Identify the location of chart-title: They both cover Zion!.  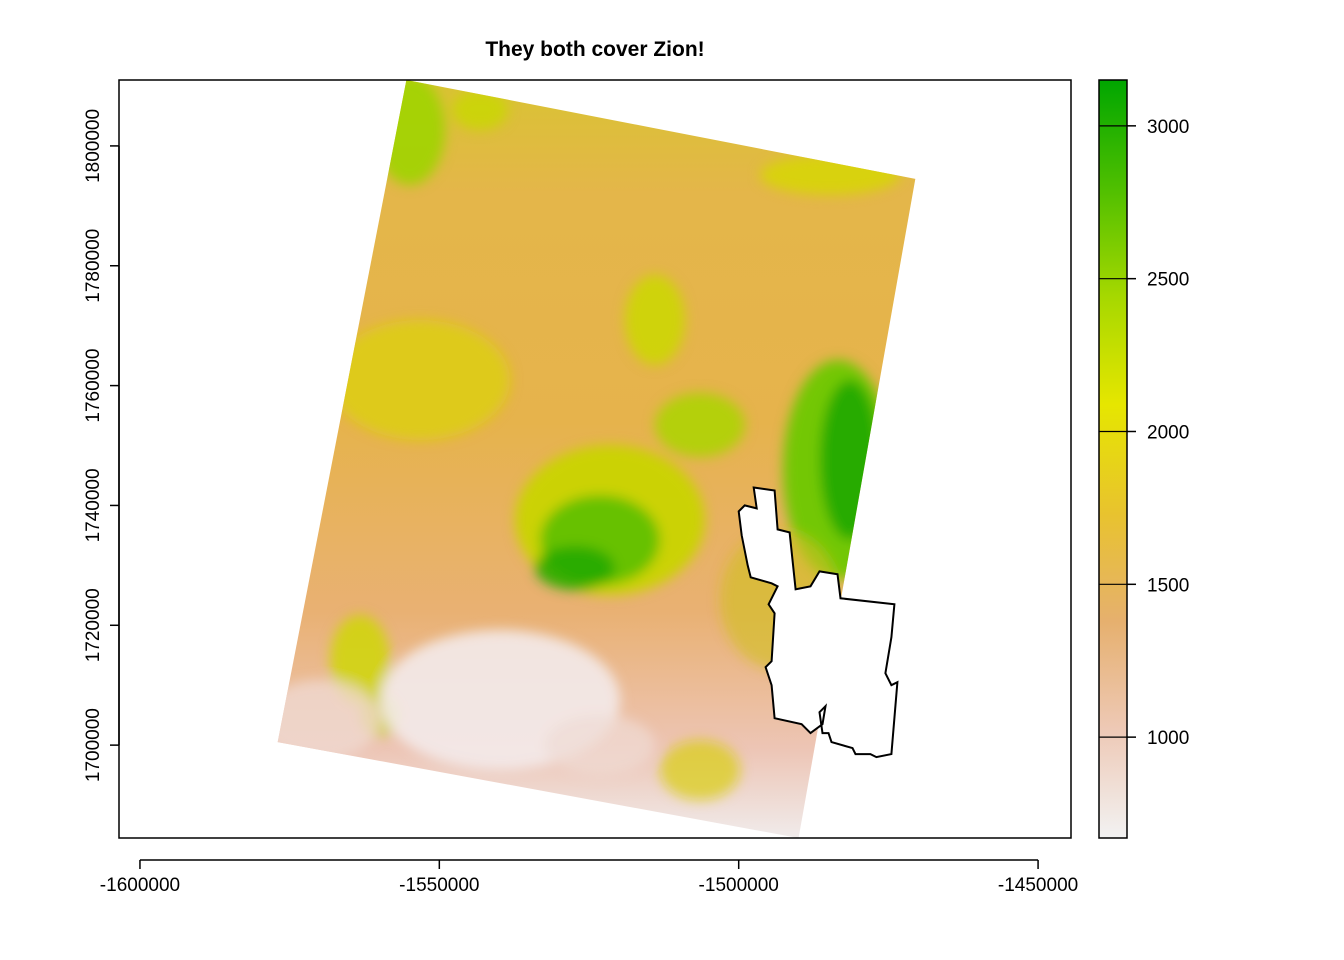
(595, 49).